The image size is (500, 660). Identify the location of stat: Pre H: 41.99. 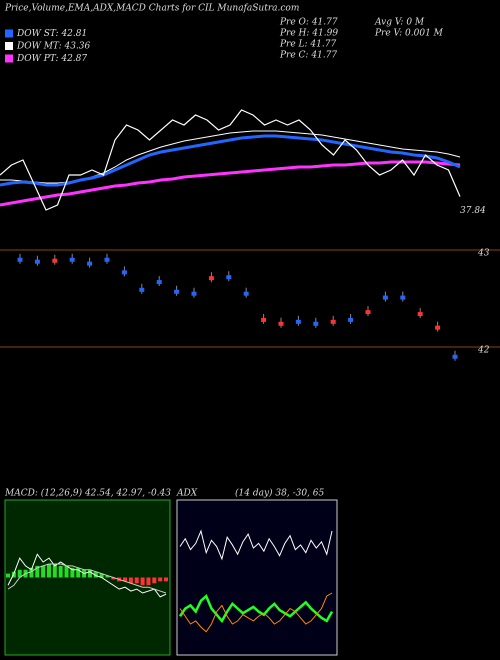
(308, 34).